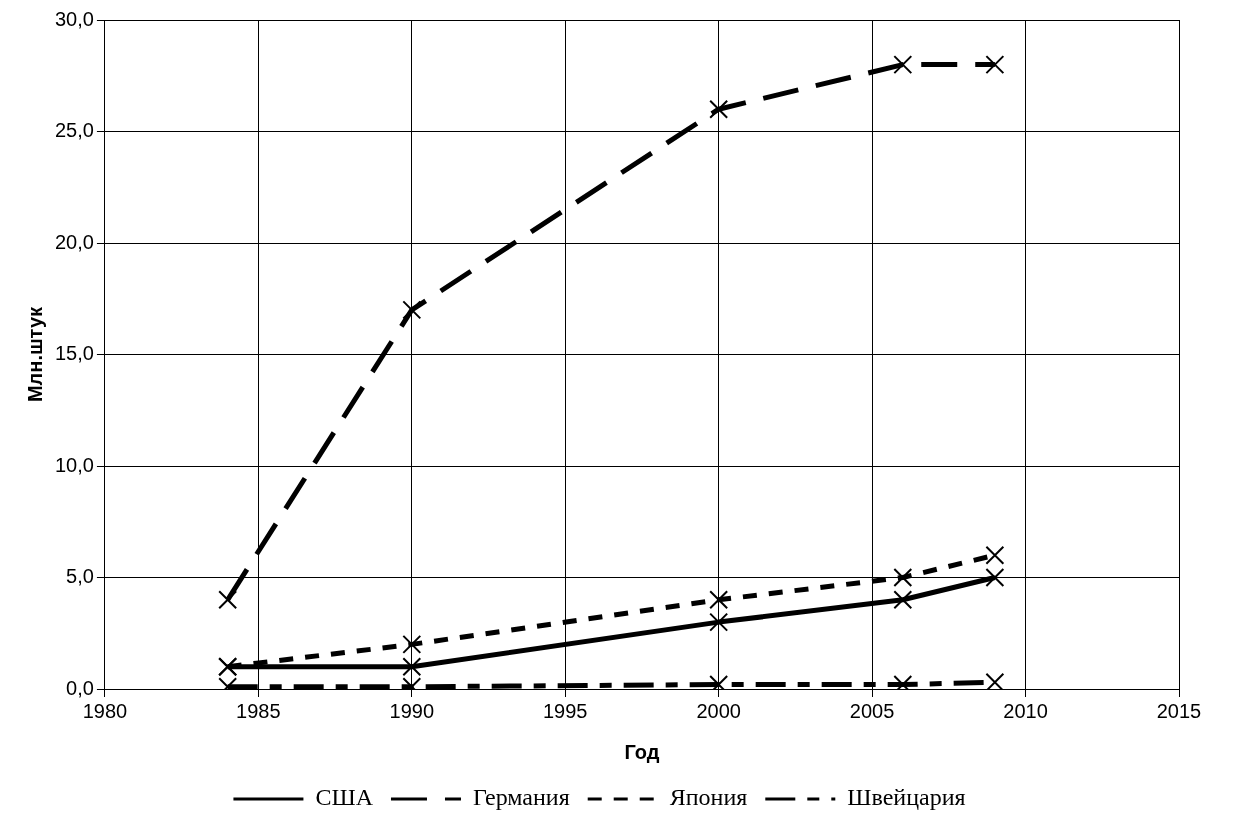 Image resolution: width=1239 pixels, height=825 pixels. What do you see at coordinates (565, 710) in the screenshot?
I see `x-tick-label: 1995` at bounding box center [565, 710].